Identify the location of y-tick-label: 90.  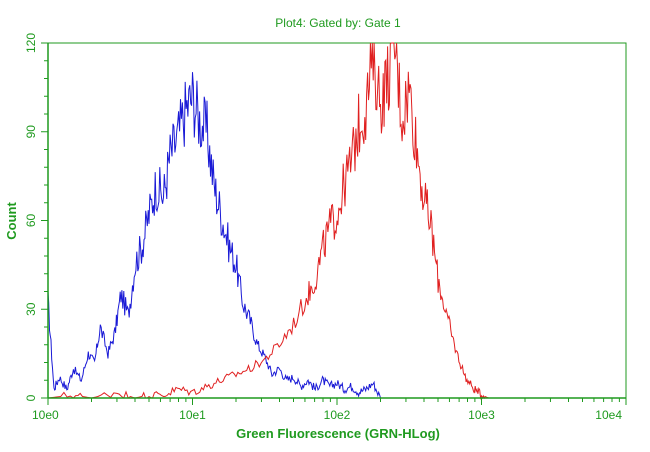
(31, 132).